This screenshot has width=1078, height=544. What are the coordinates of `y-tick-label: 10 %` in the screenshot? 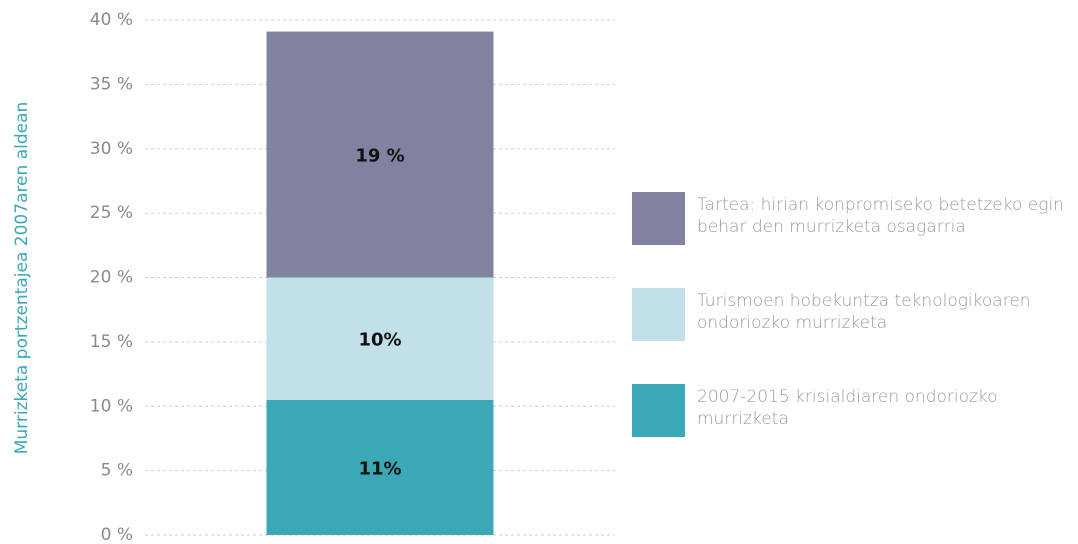 It's located at (111, 406).